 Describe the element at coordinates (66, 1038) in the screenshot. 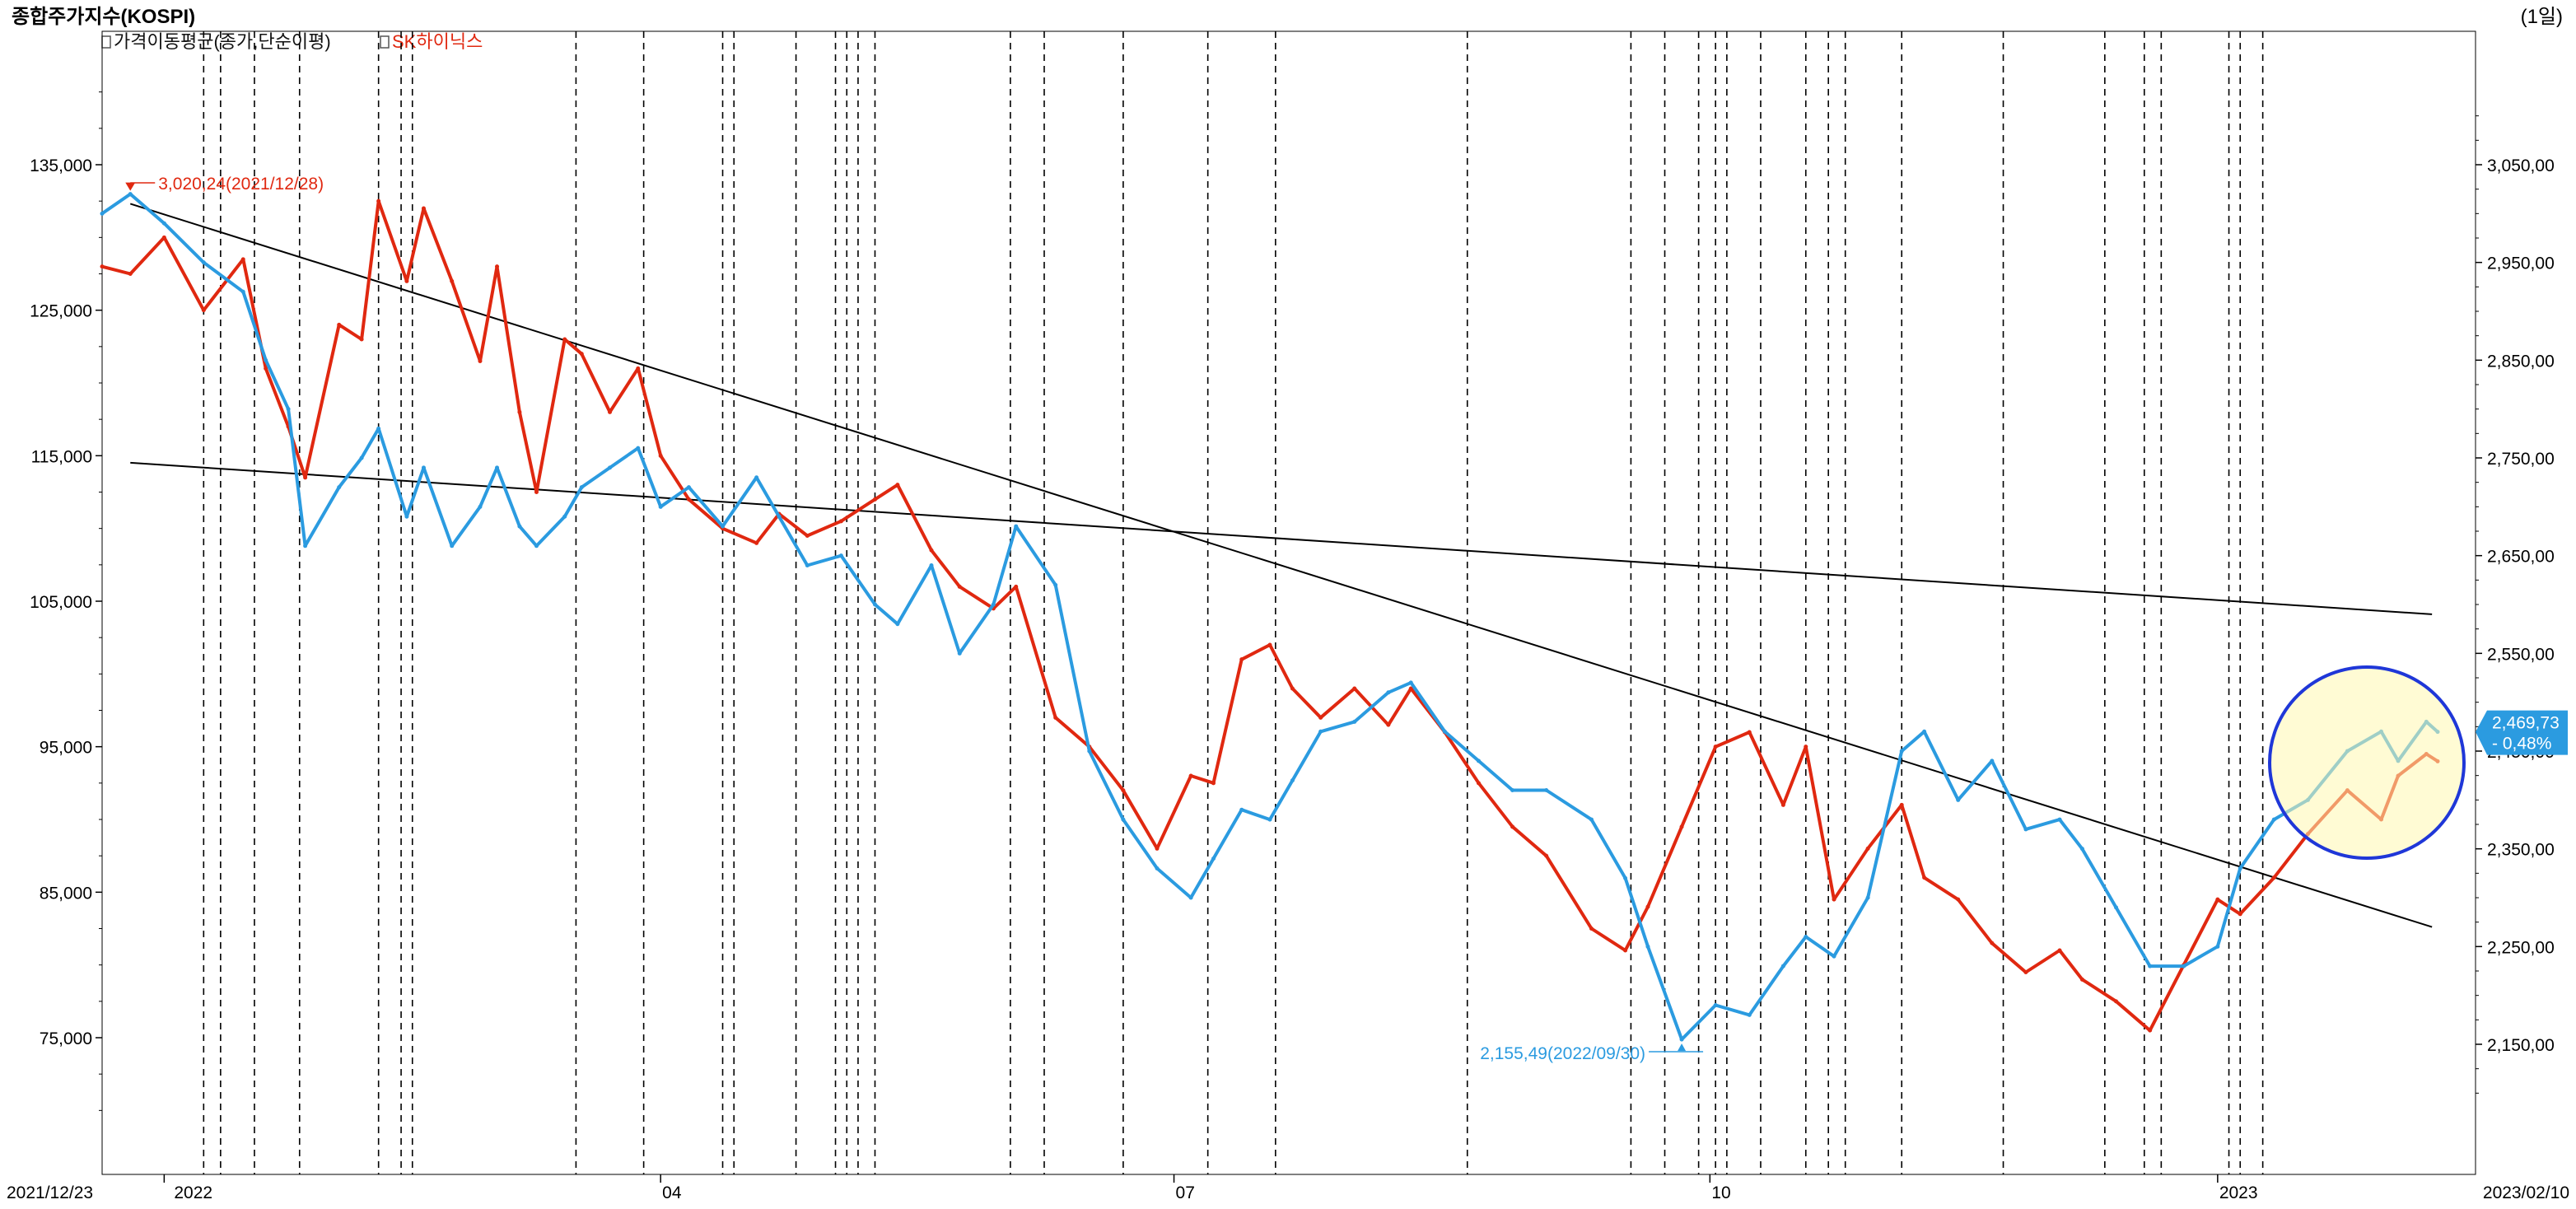

I see `left-tick-label: 75,000` at that location.